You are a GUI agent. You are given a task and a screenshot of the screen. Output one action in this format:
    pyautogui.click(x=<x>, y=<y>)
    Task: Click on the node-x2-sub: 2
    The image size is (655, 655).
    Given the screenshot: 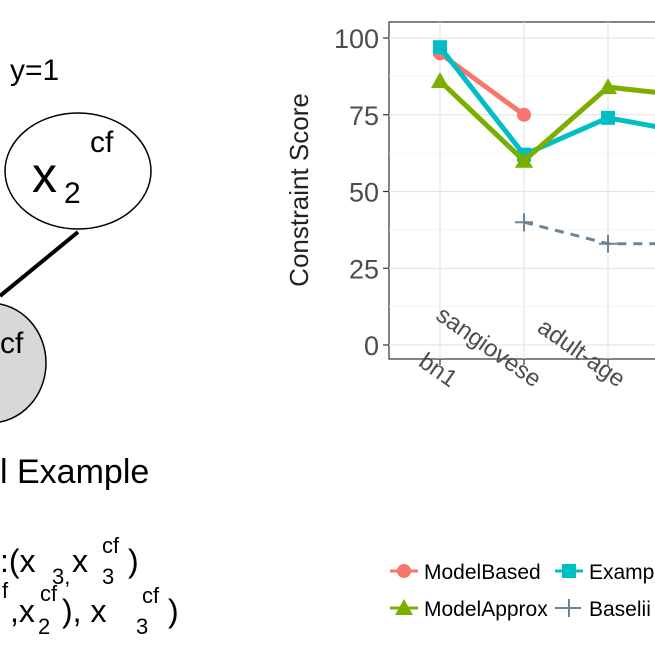 What is the action you would take?
    pyautogui.click(x=72, y=193)
    